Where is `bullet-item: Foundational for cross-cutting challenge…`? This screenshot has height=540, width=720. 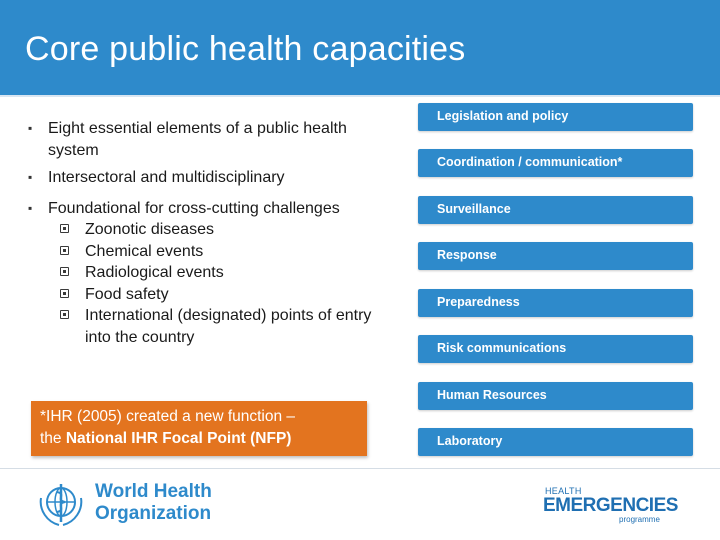 bullet-item: Foundational for cross-cutting challenge… is located at coordinates (205, 209).